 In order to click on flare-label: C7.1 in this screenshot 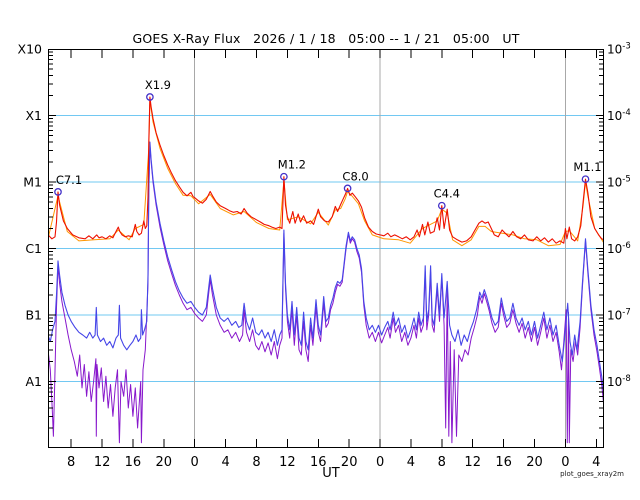, I will do `click(69, 180)`.